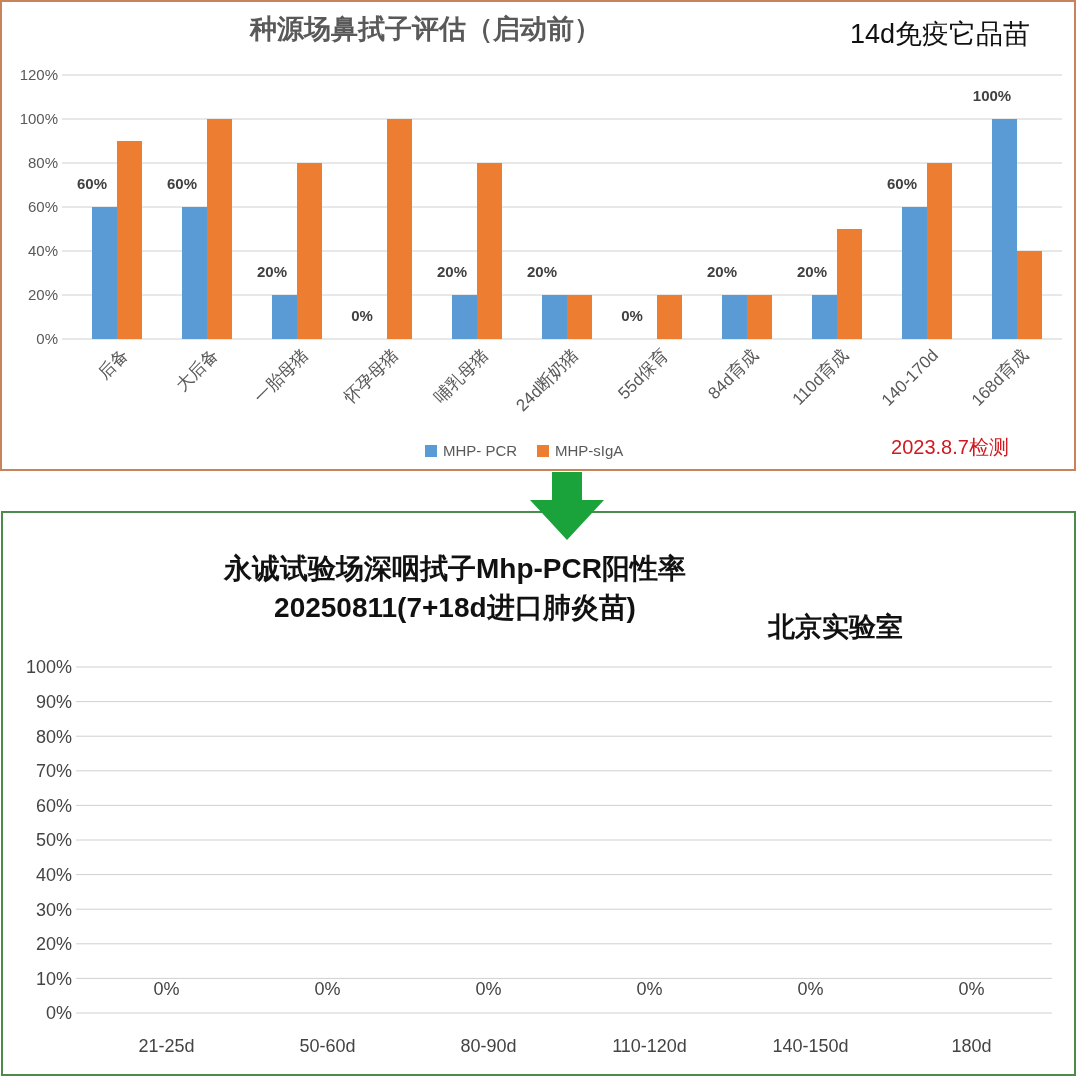 This screenshot has height=1078, width=1080. What do you see at coordinates (53, 909) in the screenshot?
I see `y-tick-label: 30%` at bounding box center [53, 909].